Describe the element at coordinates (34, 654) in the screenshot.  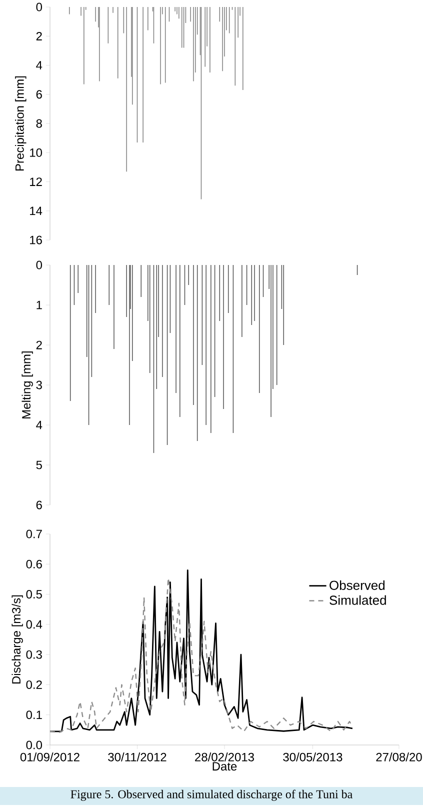
I see `y-tick-label: 0.3` at that location.